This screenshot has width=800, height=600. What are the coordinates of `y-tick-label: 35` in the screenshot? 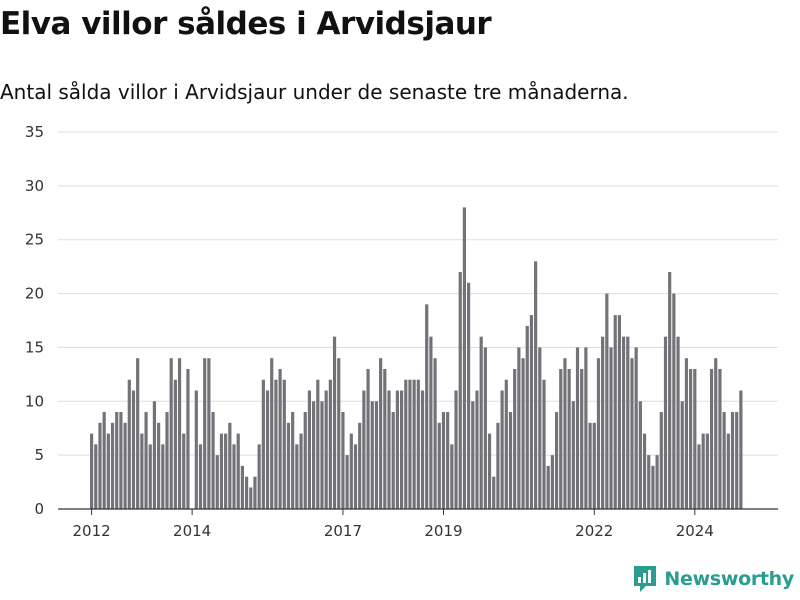 It's located at (34, 132).